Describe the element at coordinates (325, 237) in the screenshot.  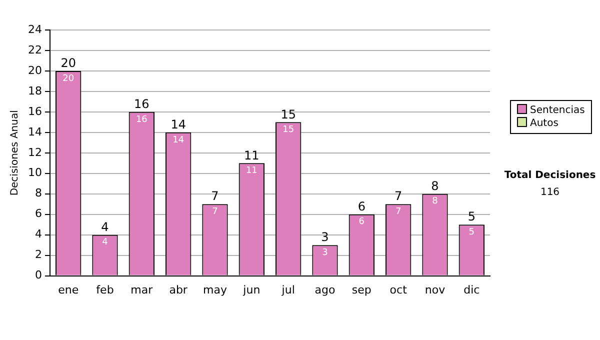
I see `total-label: 3` at that location.